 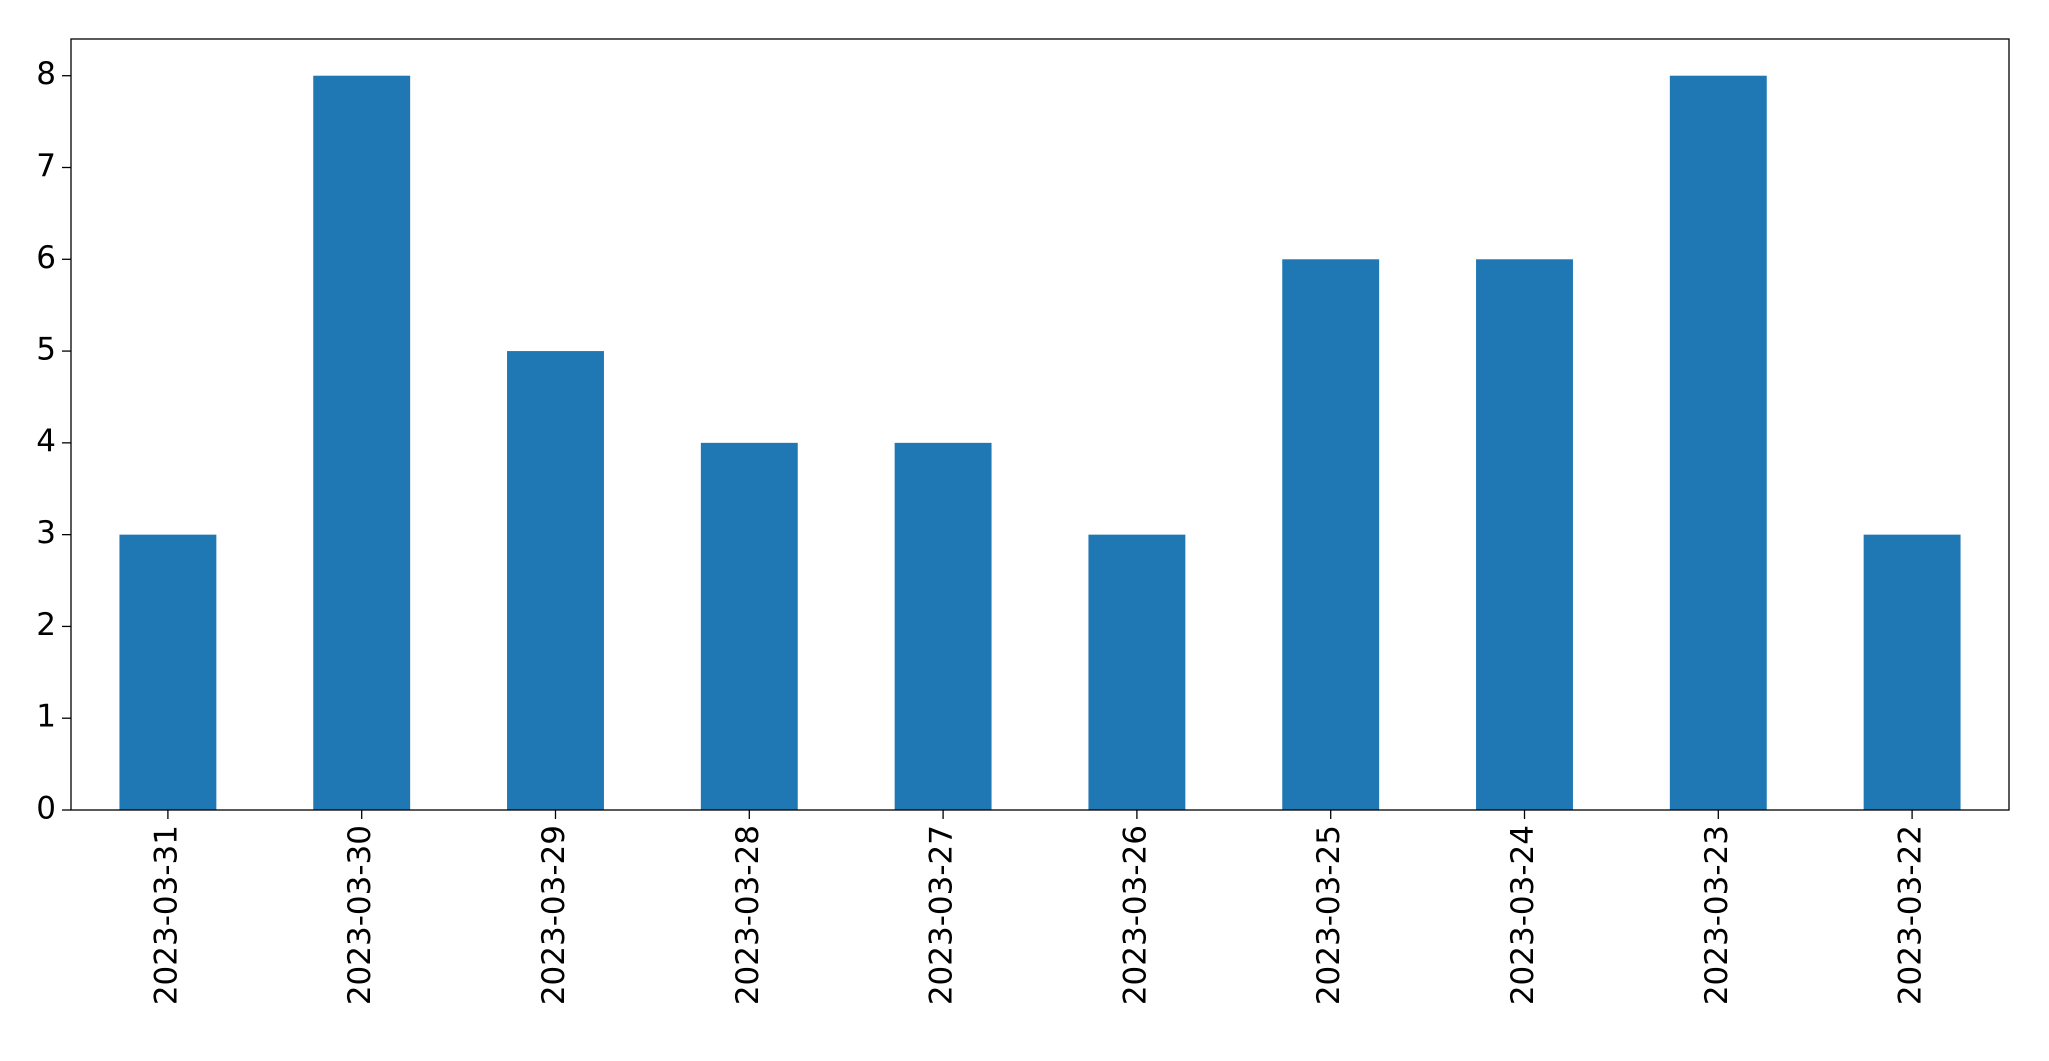 What do you see at coordinates (46, 533) in the screenshot?
I see `y-tick-label: 3` at bounding box center [46, 533].